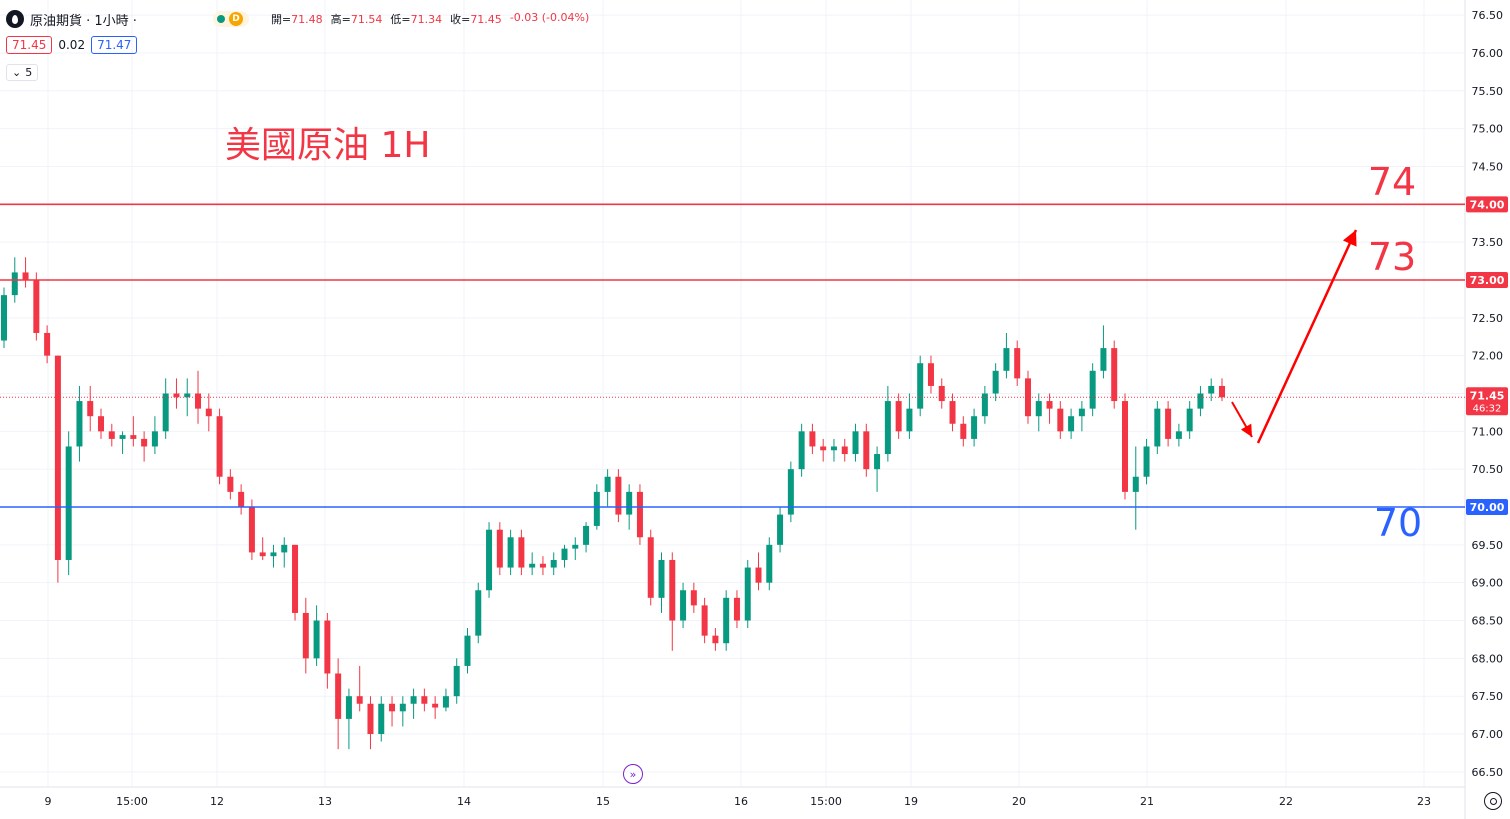 The height and width of the screenshot is (819, 1510). I want to click on x-tick-label: 20, so click(1019, 801).